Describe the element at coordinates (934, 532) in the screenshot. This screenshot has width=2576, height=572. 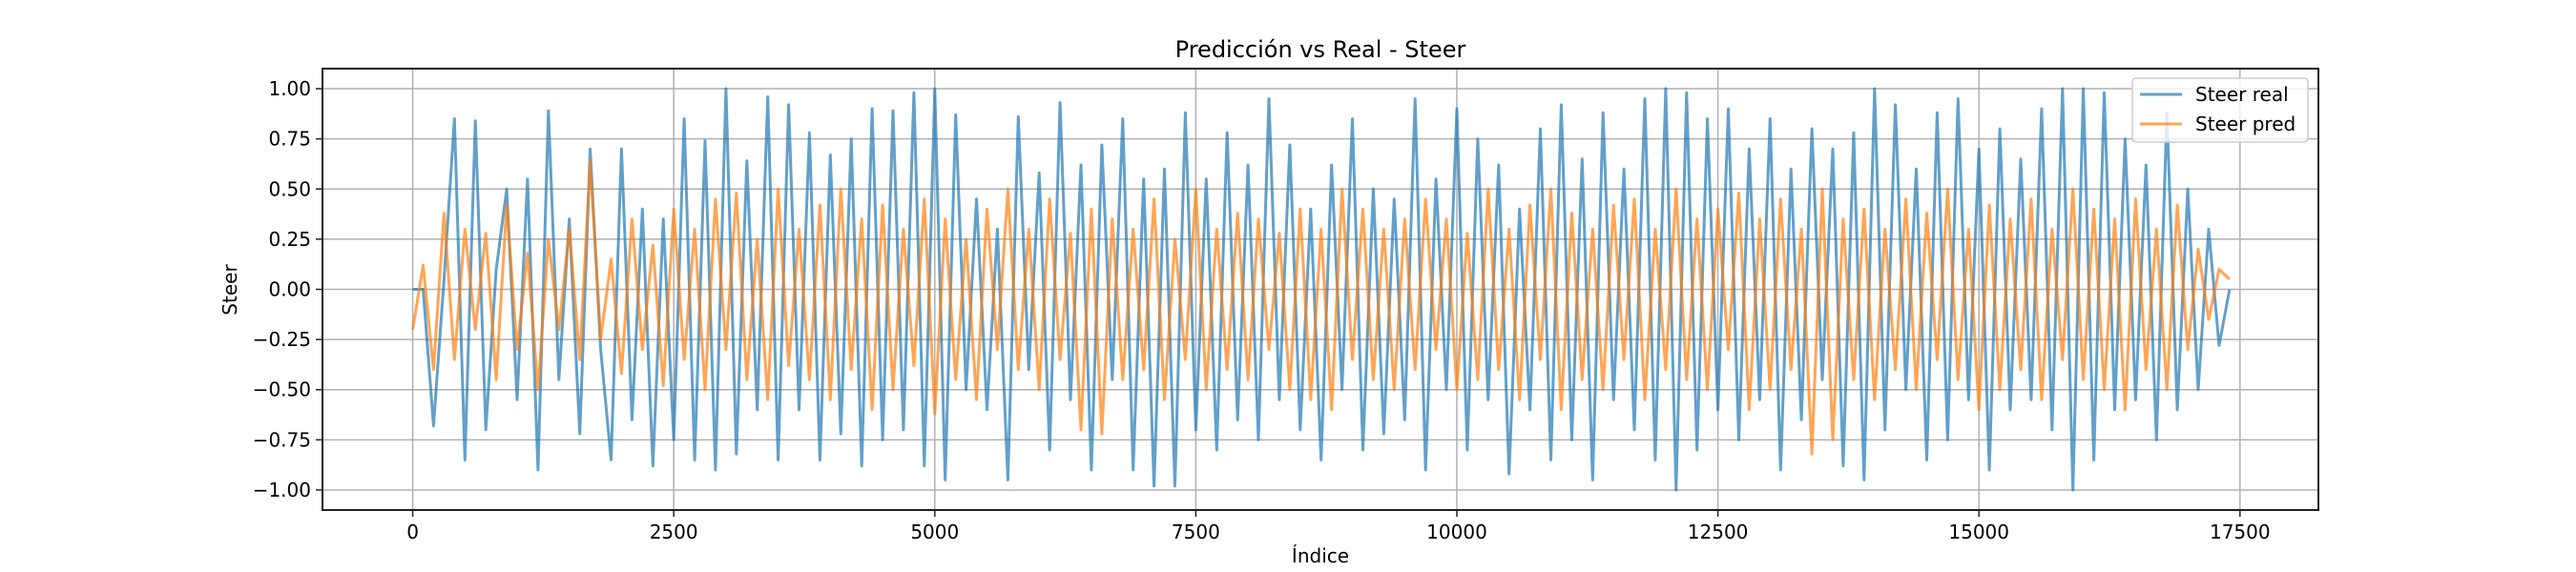
I see `x-tick-label: 5000` at that location.